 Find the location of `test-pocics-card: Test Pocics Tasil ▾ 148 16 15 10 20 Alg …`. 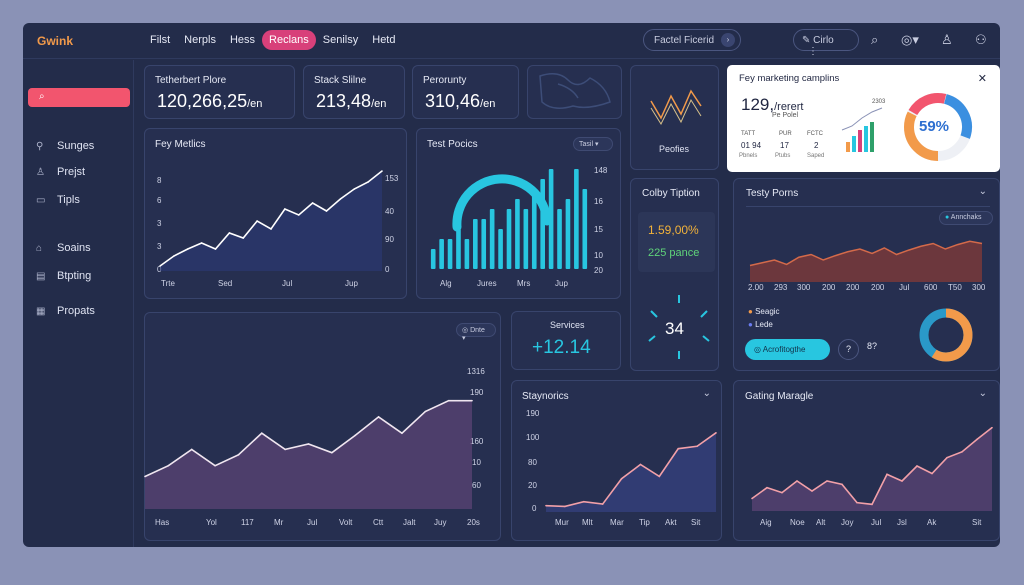

test-pocics-card: Test Pocics Tasil ▾ 148 16 15 10 20 Alg … is located at coordinates (518, 213).